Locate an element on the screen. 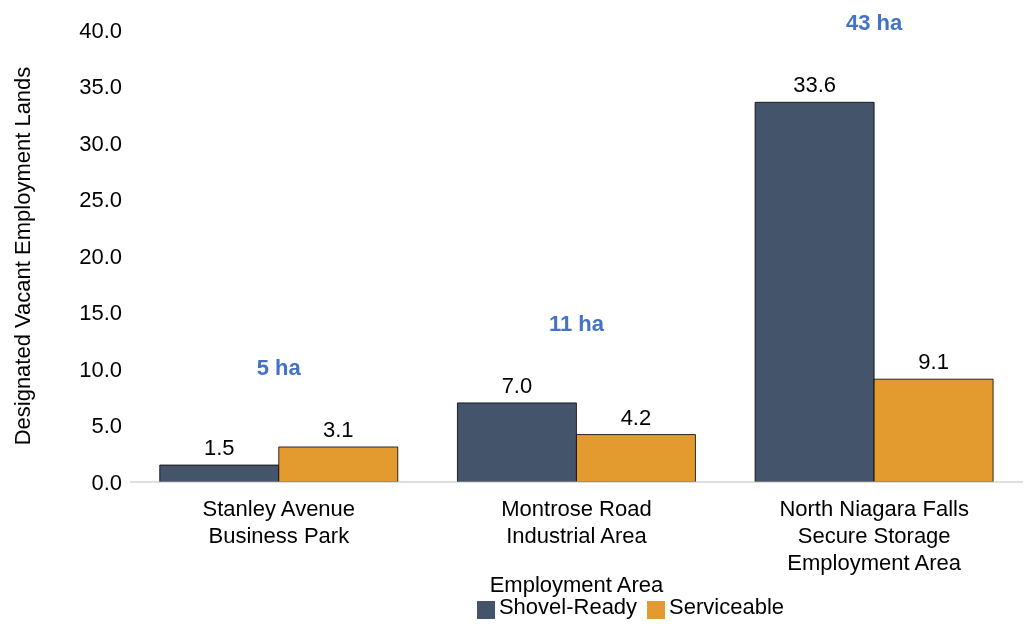 This screenshot has height=630, width=1035. annotation: 5 ha is located at coordinates (279, 367).